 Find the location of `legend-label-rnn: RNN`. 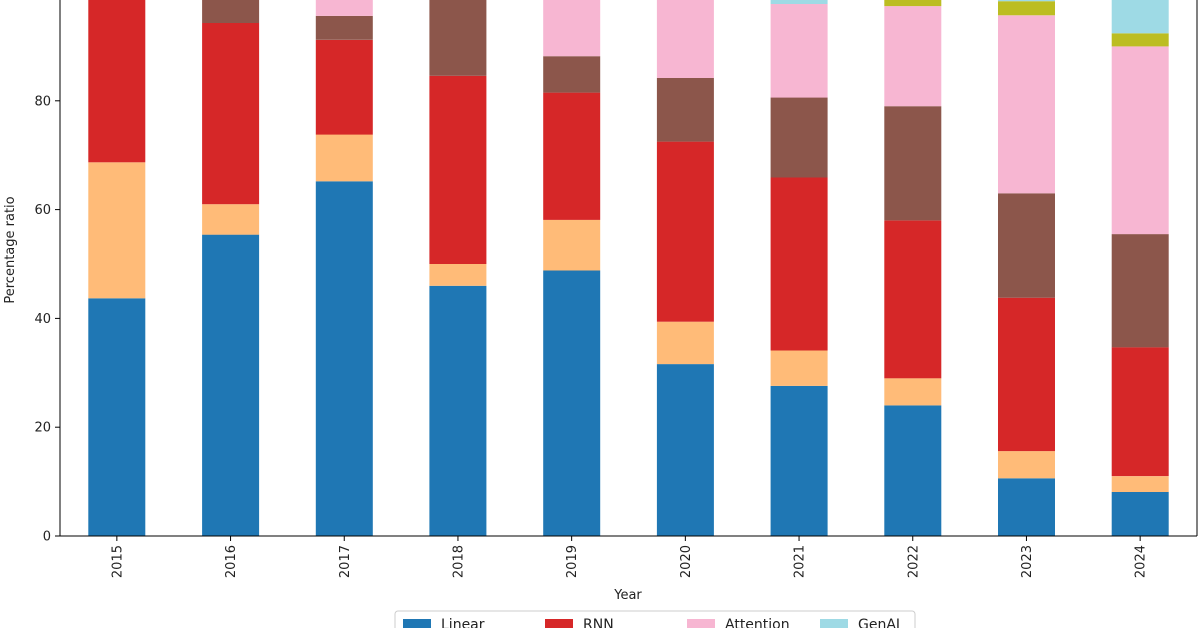

legend-label-rnn: RNN is located at coordinates (598, 622).